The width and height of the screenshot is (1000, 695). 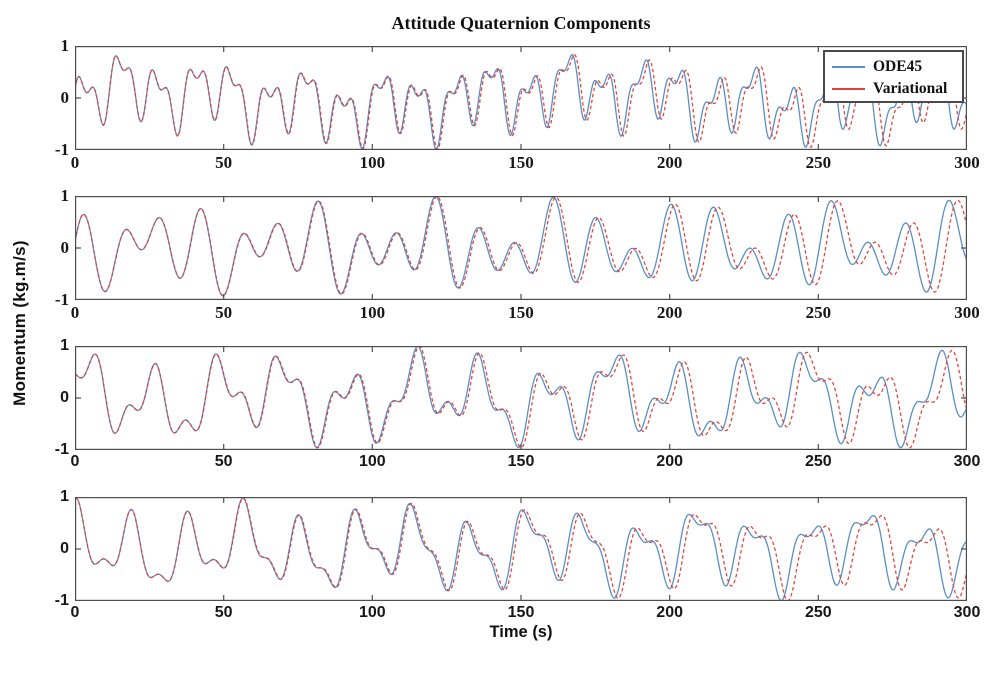 What do you see at coordinates (521, 632) in the screenshot?
I see `x-axis-label: Time (s)` at bounding box center [521, 632].